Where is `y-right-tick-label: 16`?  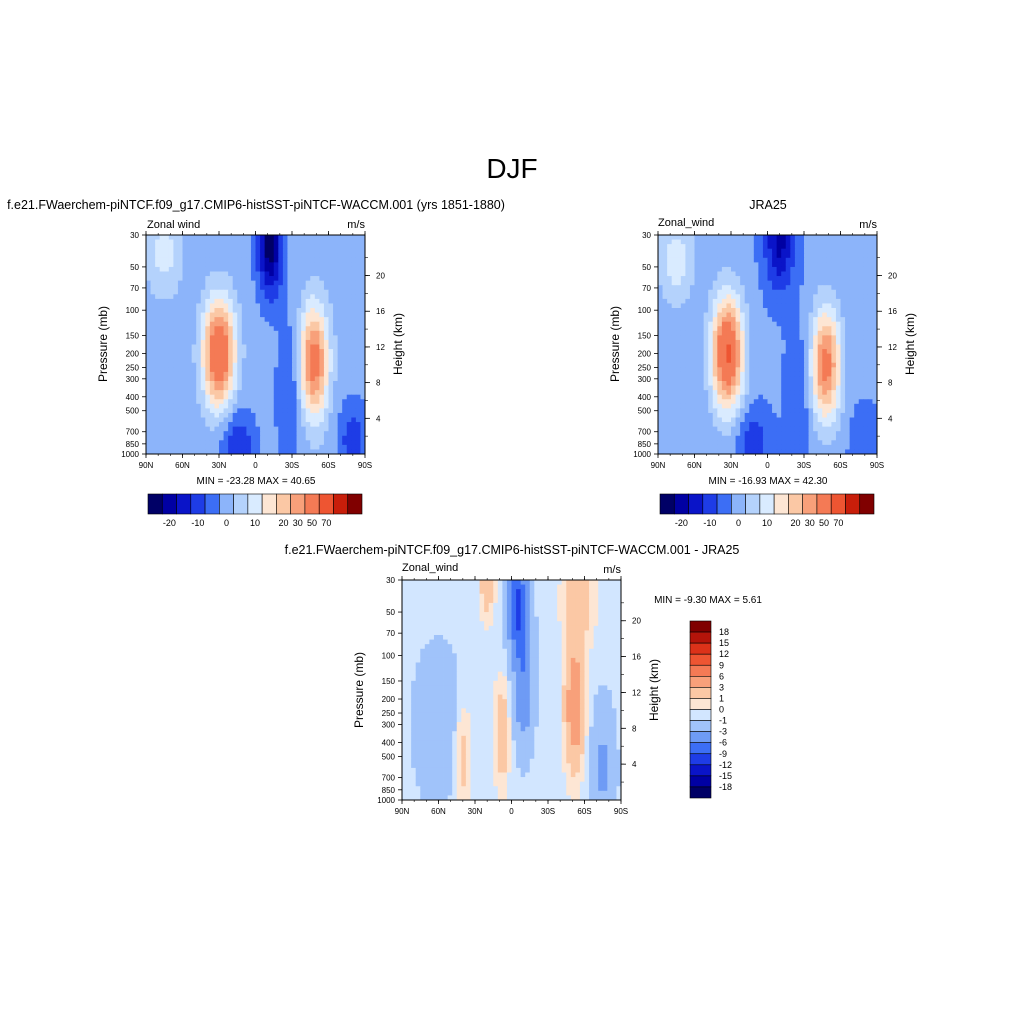
y-right-tick-label: 16 is located at coordinates (892, 311).